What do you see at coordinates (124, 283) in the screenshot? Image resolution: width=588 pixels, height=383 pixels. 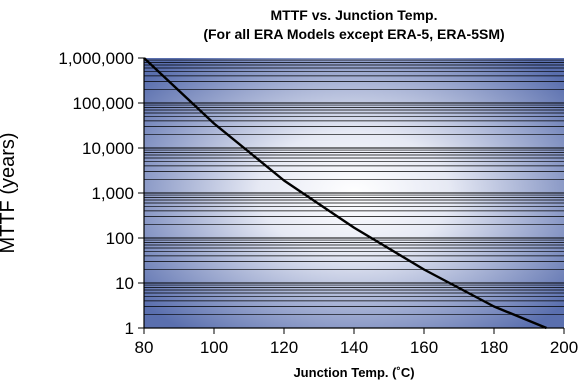 I see `y-tick-label: 10` at bounding box center [124, 283].